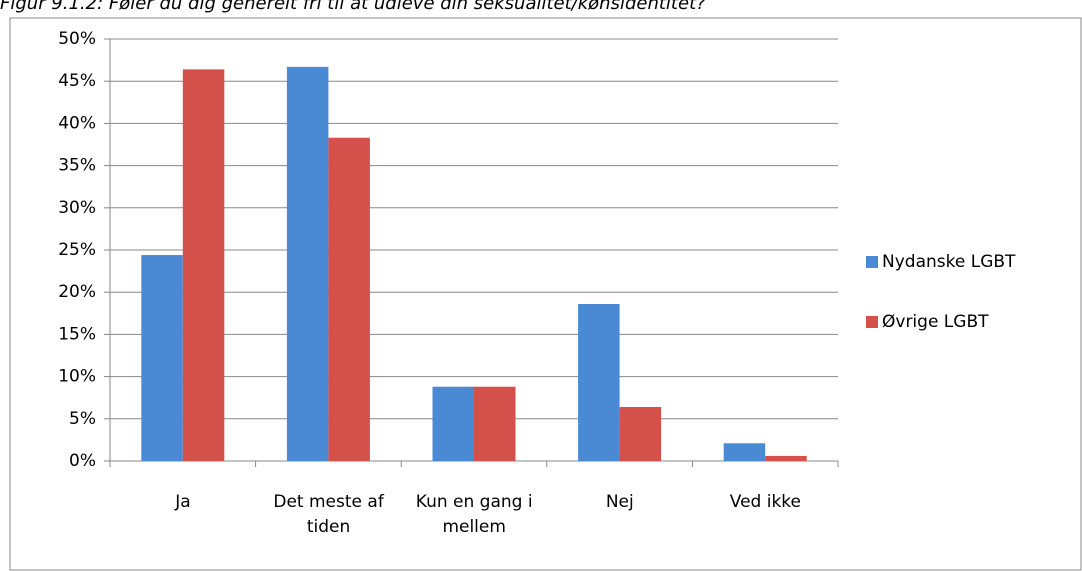  What do you see at coordinates (77, 166) in the screenshot?
I see `y-tick-label: 35%` at bounding box center [77, 166].